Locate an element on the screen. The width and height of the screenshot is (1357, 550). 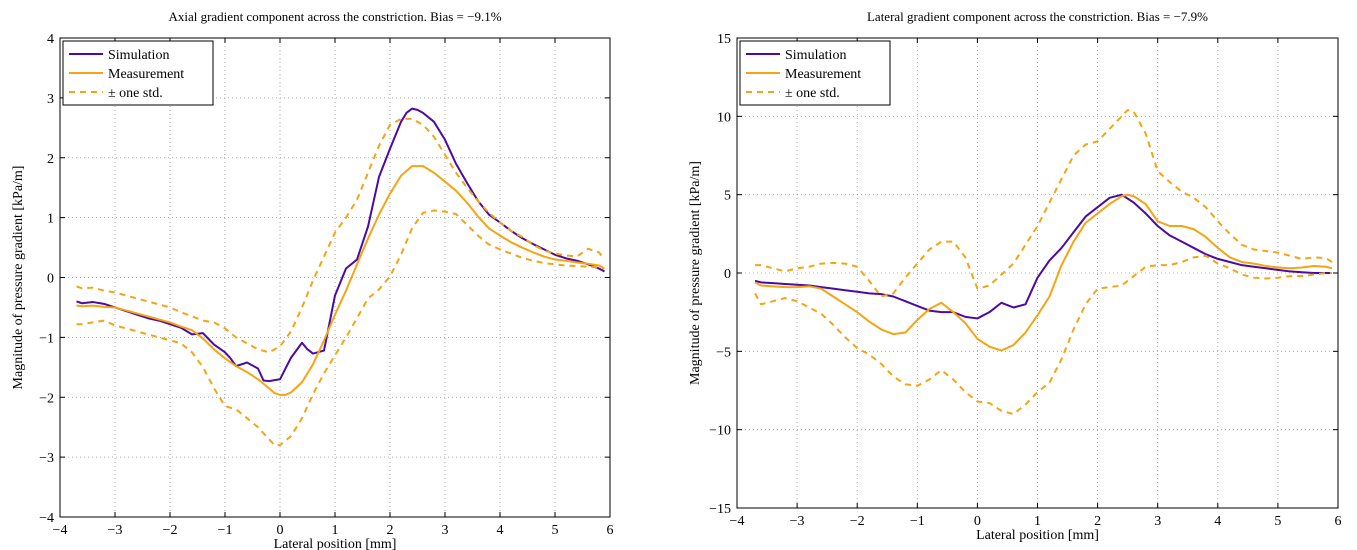
series-line-one-std is located at coordinates (1044, 203).